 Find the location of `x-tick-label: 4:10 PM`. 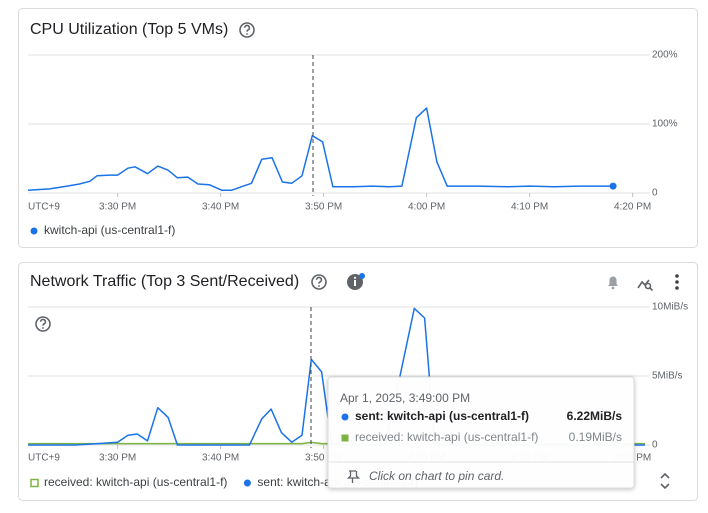

x-tick-label: 4:10 PM is located at coordinates (529, 207).